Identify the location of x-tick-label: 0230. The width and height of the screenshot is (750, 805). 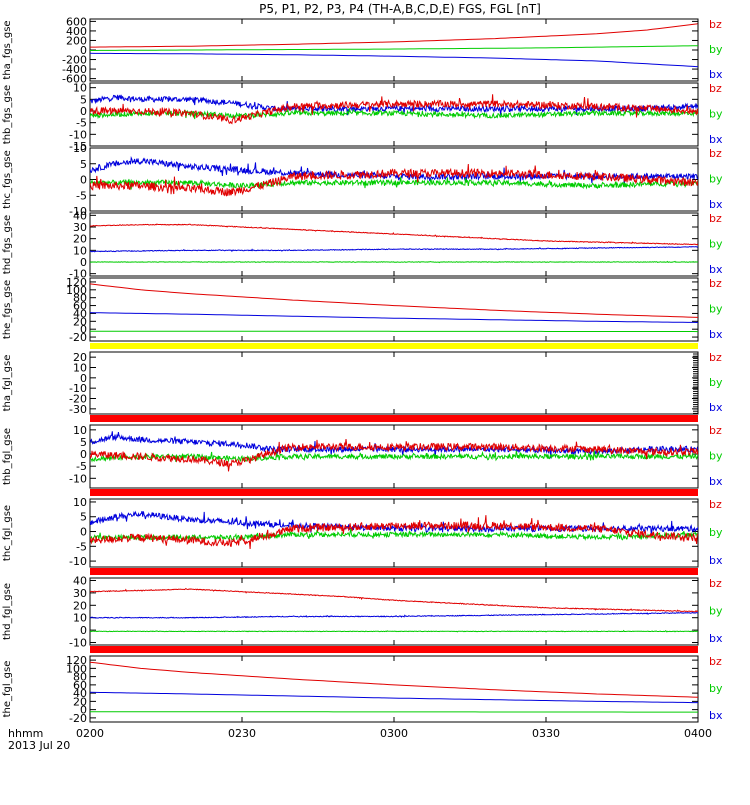
(242, 733).